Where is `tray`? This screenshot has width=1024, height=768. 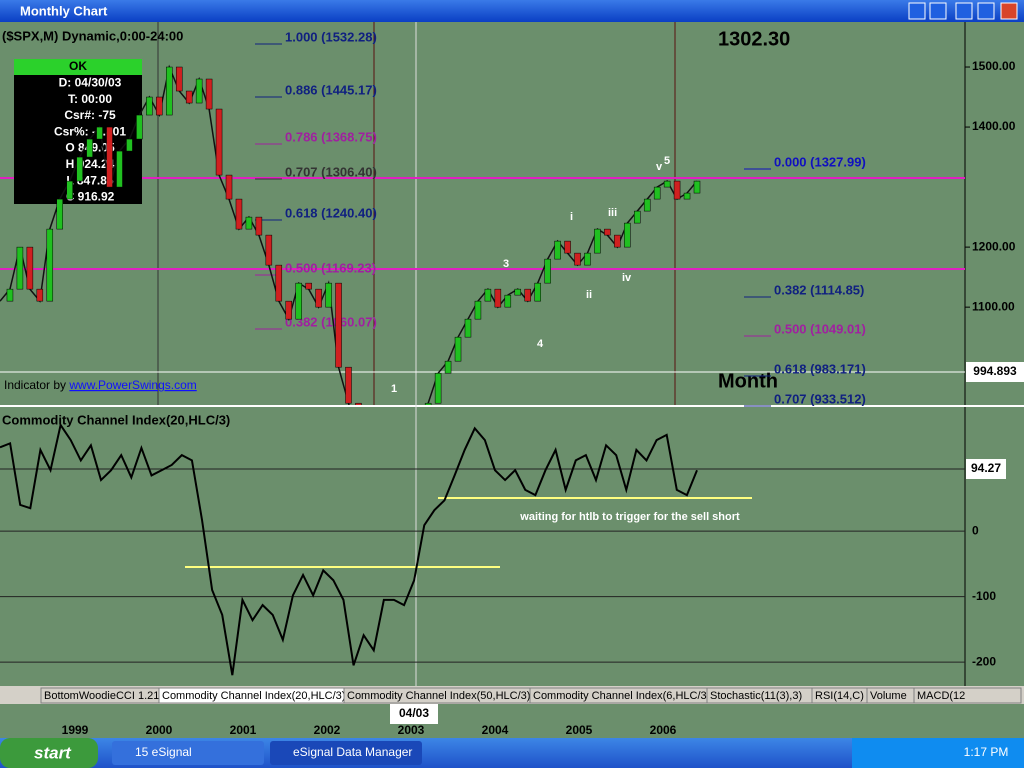
tray is located at coordinates (938, 753).